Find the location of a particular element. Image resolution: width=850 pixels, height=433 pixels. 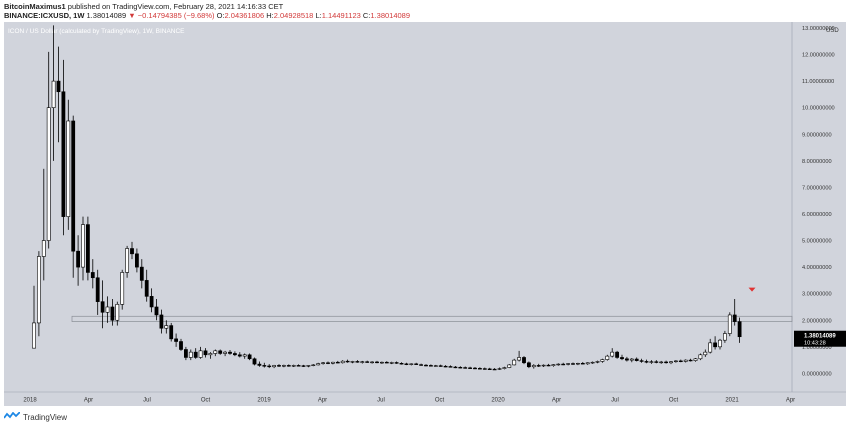

price-tag-timer: 10:43:28 is located at coordinates (815, 344).